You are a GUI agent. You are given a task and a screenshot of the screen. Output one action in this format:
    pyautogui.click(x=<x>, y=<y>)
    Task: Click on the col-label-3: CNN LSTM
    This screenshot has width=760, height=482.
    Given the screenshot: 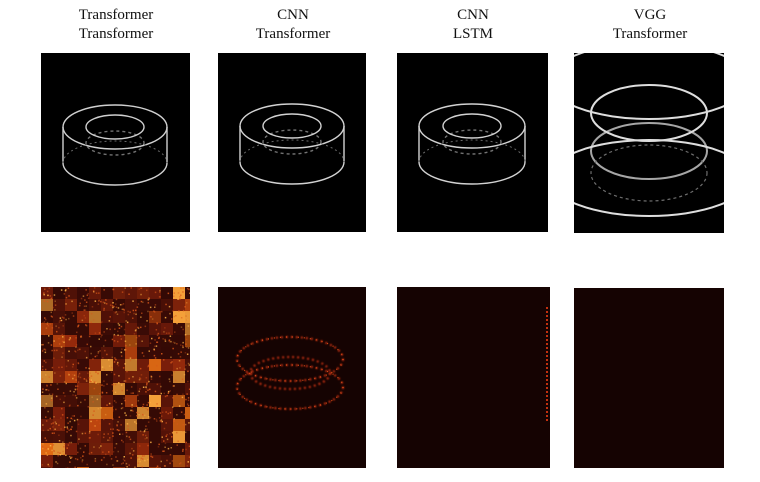 What is the action you would take?
    pyautogui.click(x=473, y=25)
    